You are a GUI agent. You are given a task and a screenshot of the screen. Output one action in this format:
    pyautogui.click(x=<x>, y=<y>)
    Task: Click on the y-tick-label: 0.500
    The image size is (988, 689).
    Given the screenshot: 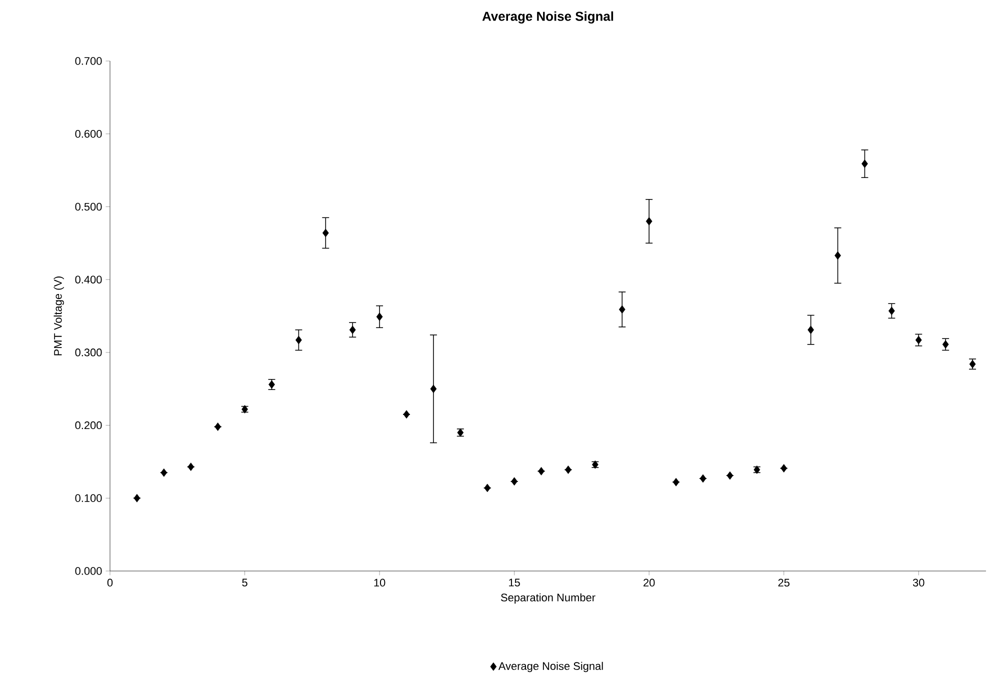 What is the action you would take?
    pyautogui.click(x=88, y=206)
    